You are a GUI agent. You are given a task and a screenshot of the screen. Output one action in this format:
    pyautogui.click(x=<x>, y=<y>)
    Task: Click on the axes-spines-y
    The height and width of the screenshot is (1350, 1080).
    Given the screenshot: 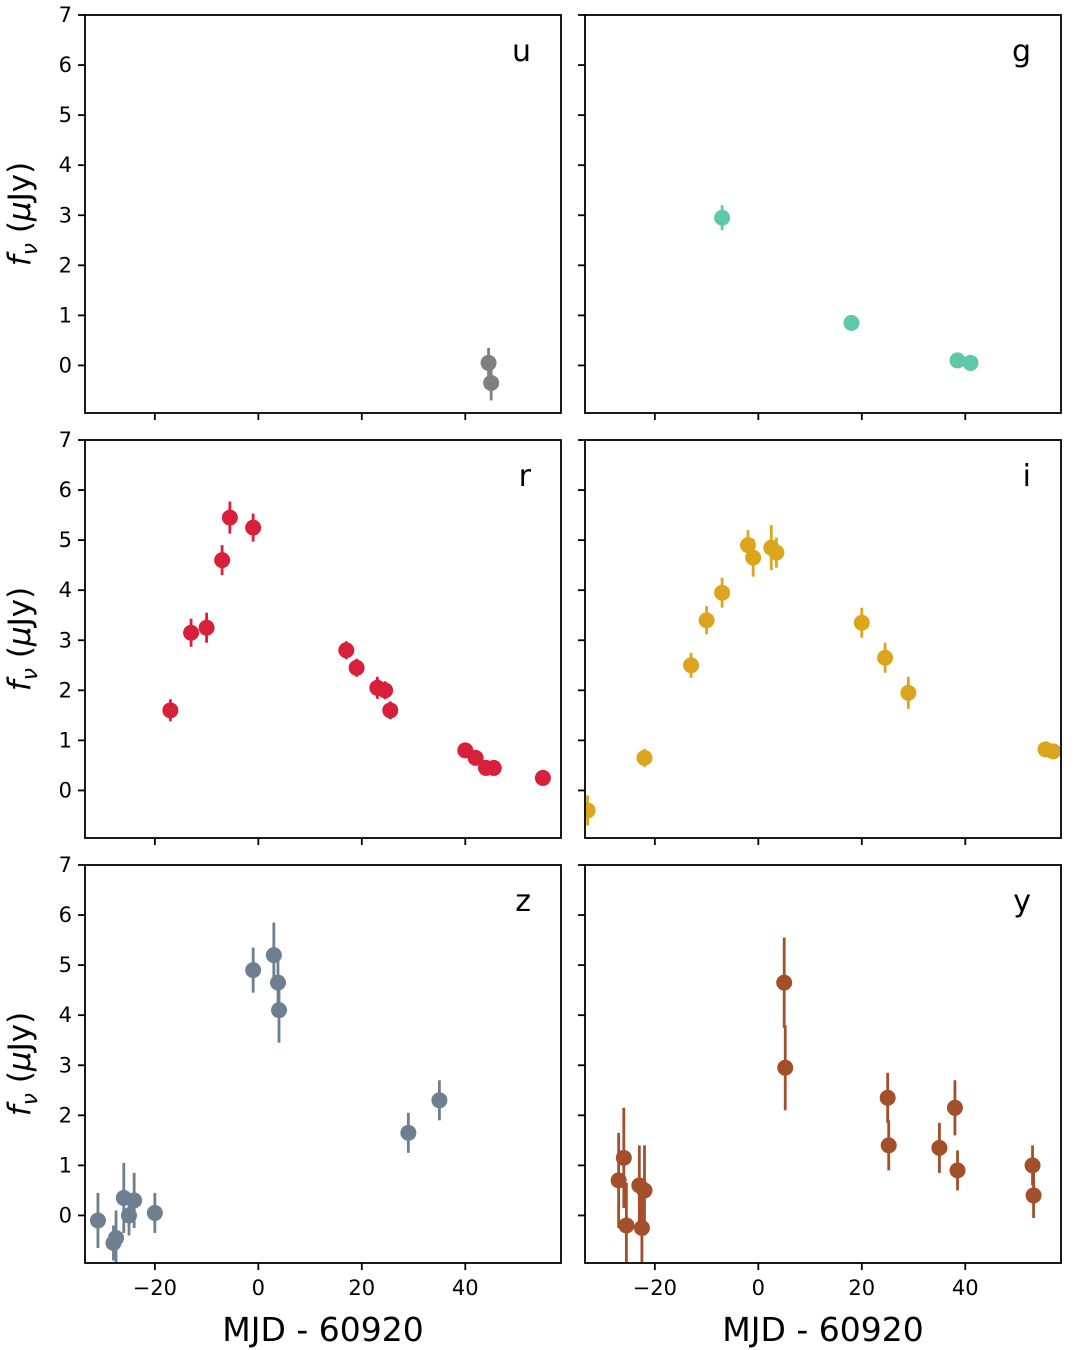 What is the action you would take?
    pyautogui.click(x=823, y=1064)
    